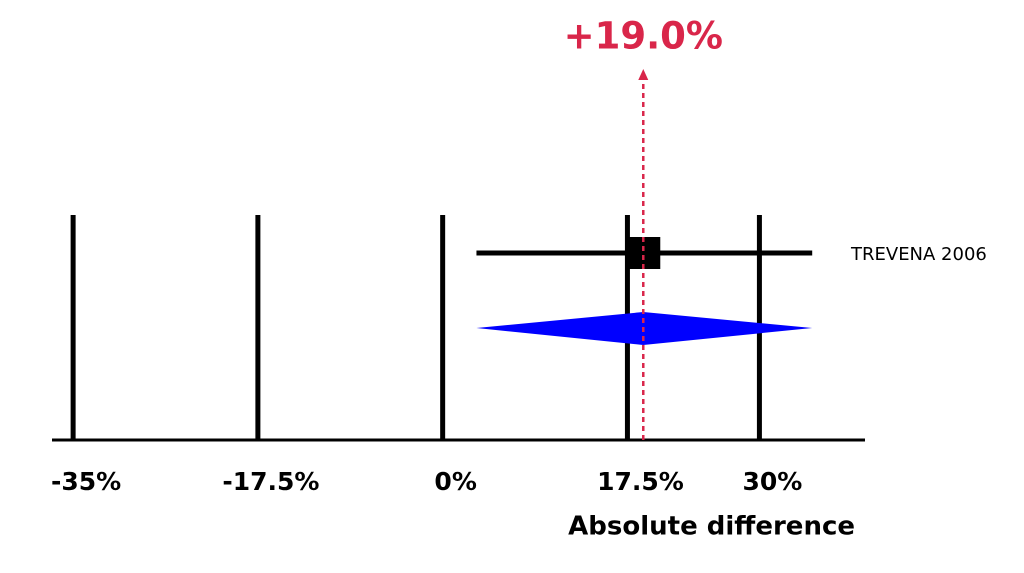 The image size is (1024, 573). Describe the element at coordinates (711, 527) in the screenshot. I see `x-axis-label: Absolute difference` at that location.